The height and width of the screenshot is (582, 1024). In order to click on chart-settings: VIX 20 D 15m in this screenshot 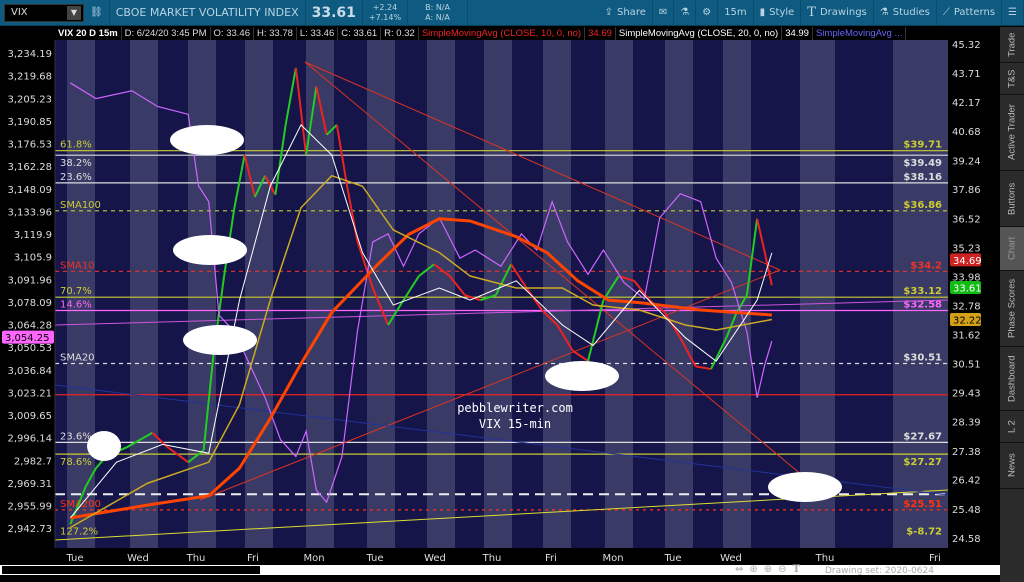, I will do `click(88, 33)`.